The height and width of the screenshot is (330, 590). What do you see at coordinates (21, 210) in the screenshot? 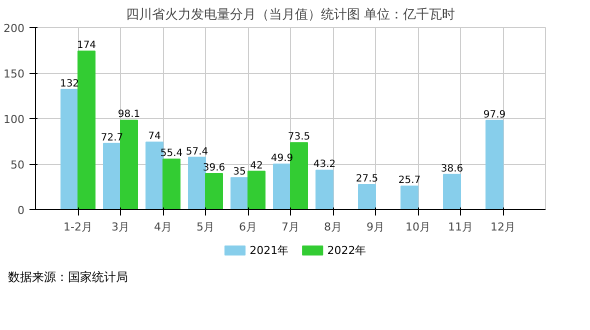
I see `y-tick-label: 0` at bounding box center [21, 210].